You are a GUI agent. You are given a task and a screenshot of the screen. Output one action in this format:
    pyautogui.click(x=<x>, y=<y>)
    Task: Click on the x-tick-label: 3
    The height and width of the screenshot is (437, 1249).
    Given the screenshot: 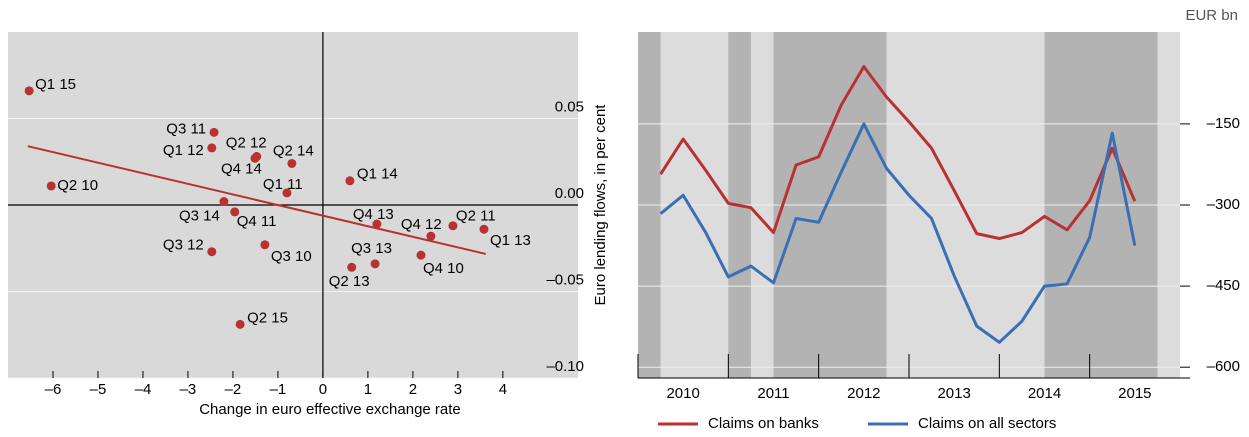 What is the action you would take?
    pyautogui.click(x=458, y=389)
    